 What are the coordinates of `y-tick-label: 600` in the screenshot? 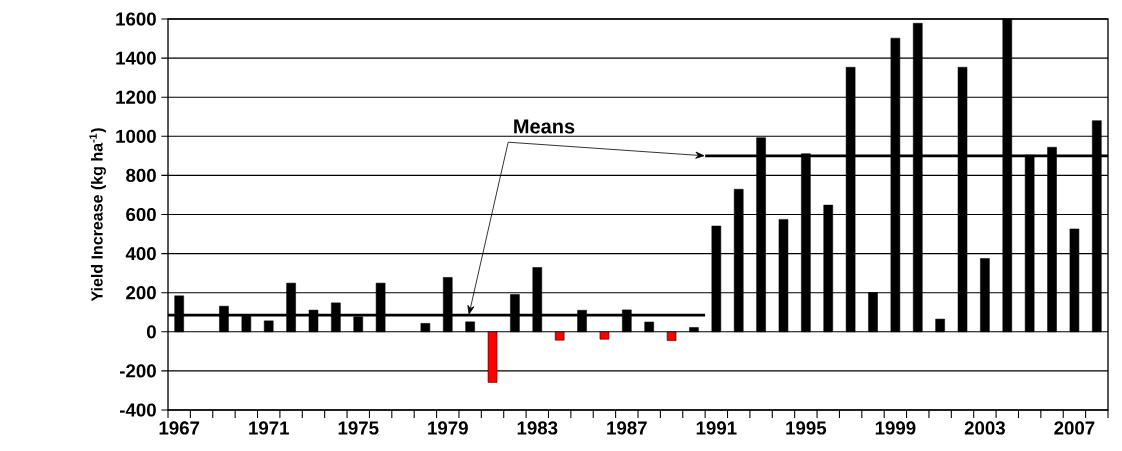 It's located at (141, 214).